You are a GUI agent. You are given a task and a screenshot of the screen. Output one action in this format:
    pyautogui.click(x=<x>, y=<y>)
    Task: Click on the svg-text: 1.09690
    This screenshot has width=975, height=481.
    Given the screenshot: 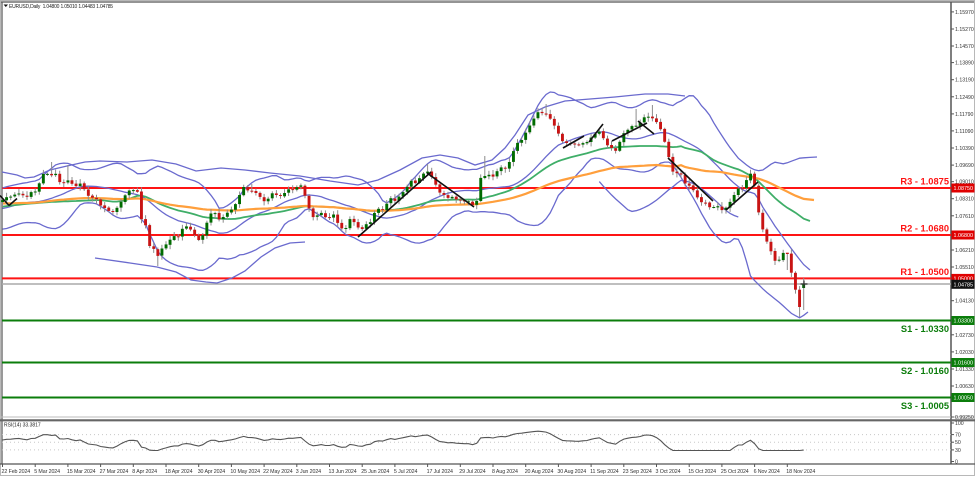 What is the action you would take?
    pyautogui.click(x=964, y=166)
    